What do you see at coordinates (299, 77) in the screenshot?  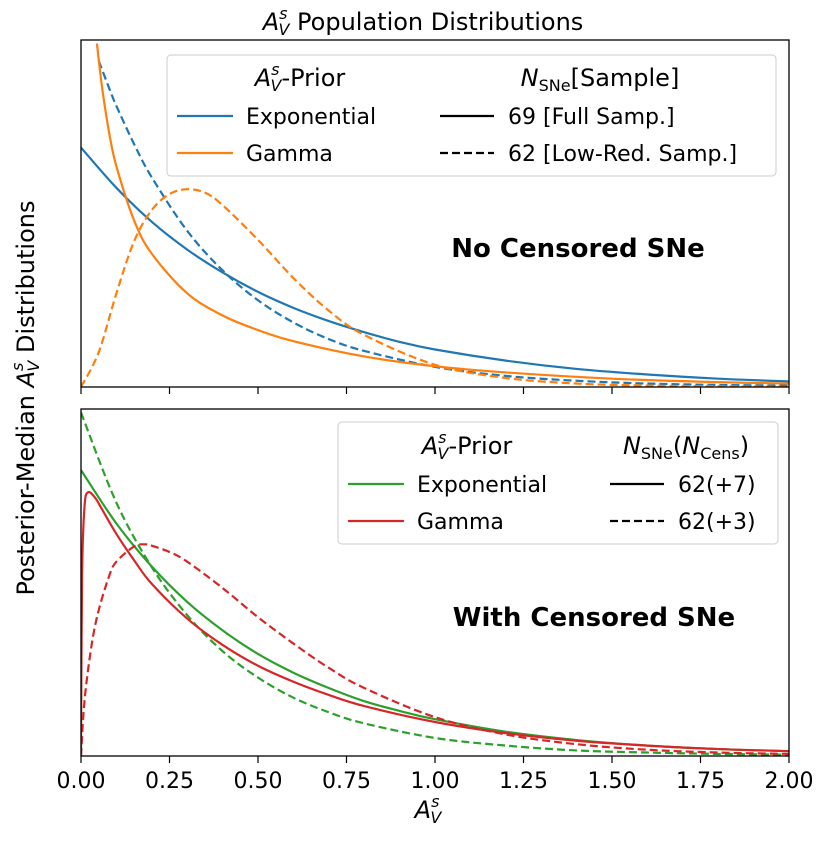 I see `top-legend-prior-header: As V-Prior` at bounding box center [299, 77].